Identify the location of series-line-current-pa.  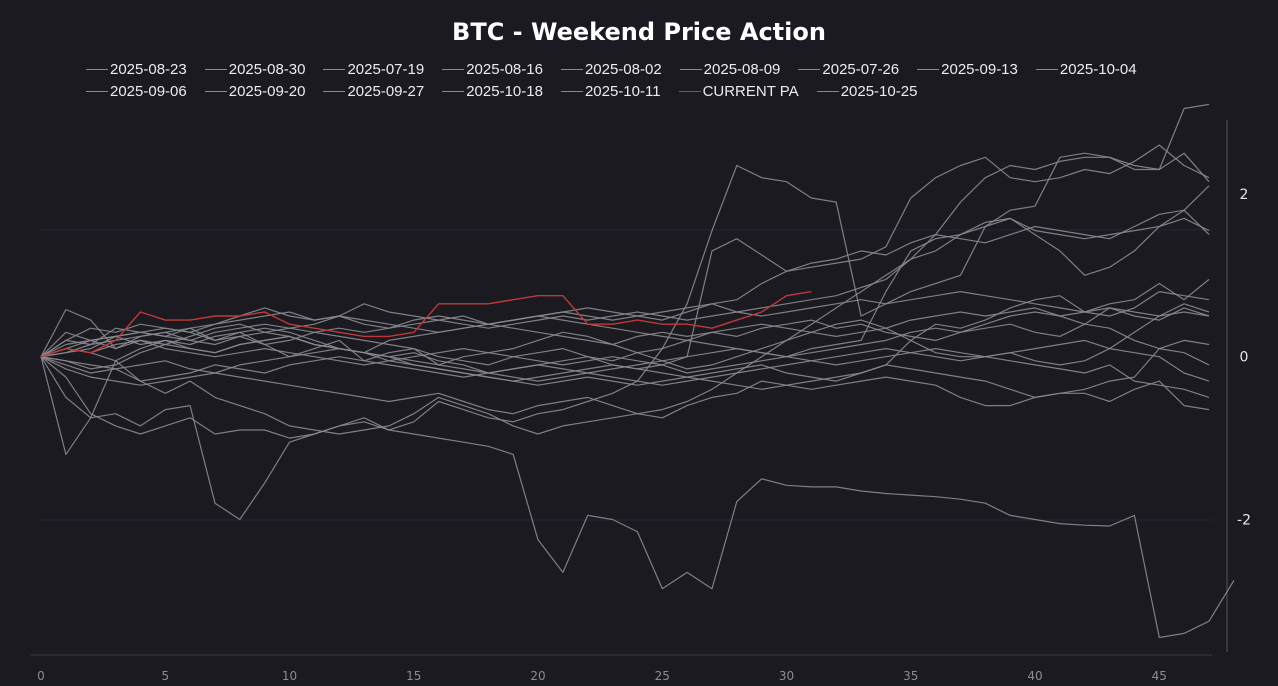
(426, 324).